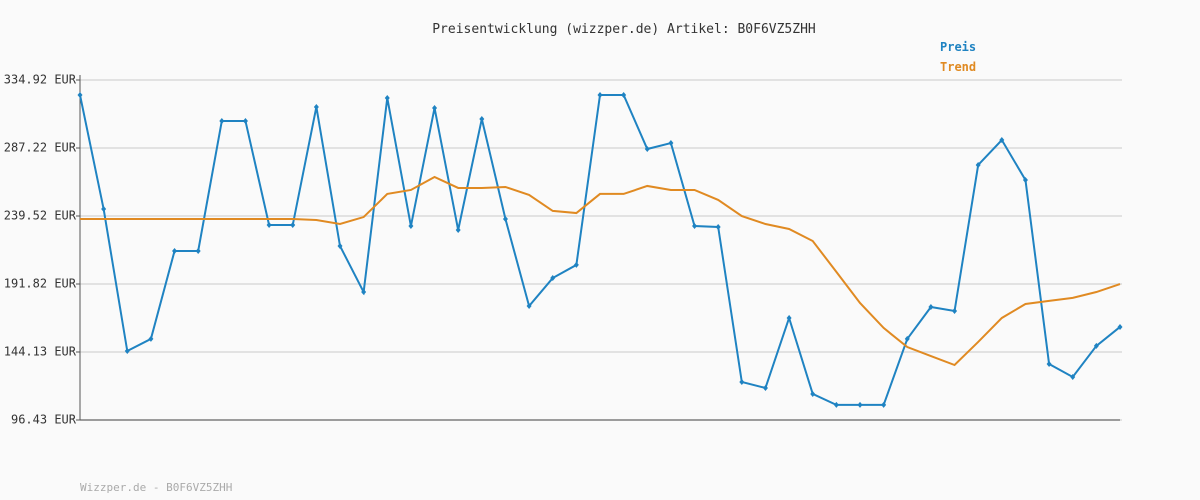 This screenshot has width=1200, height=500. What do you see at coordinates (40, 351) in the screenshot?
I see `y-tick-label: 144.13 EUR` at bounding box center [40, 351].